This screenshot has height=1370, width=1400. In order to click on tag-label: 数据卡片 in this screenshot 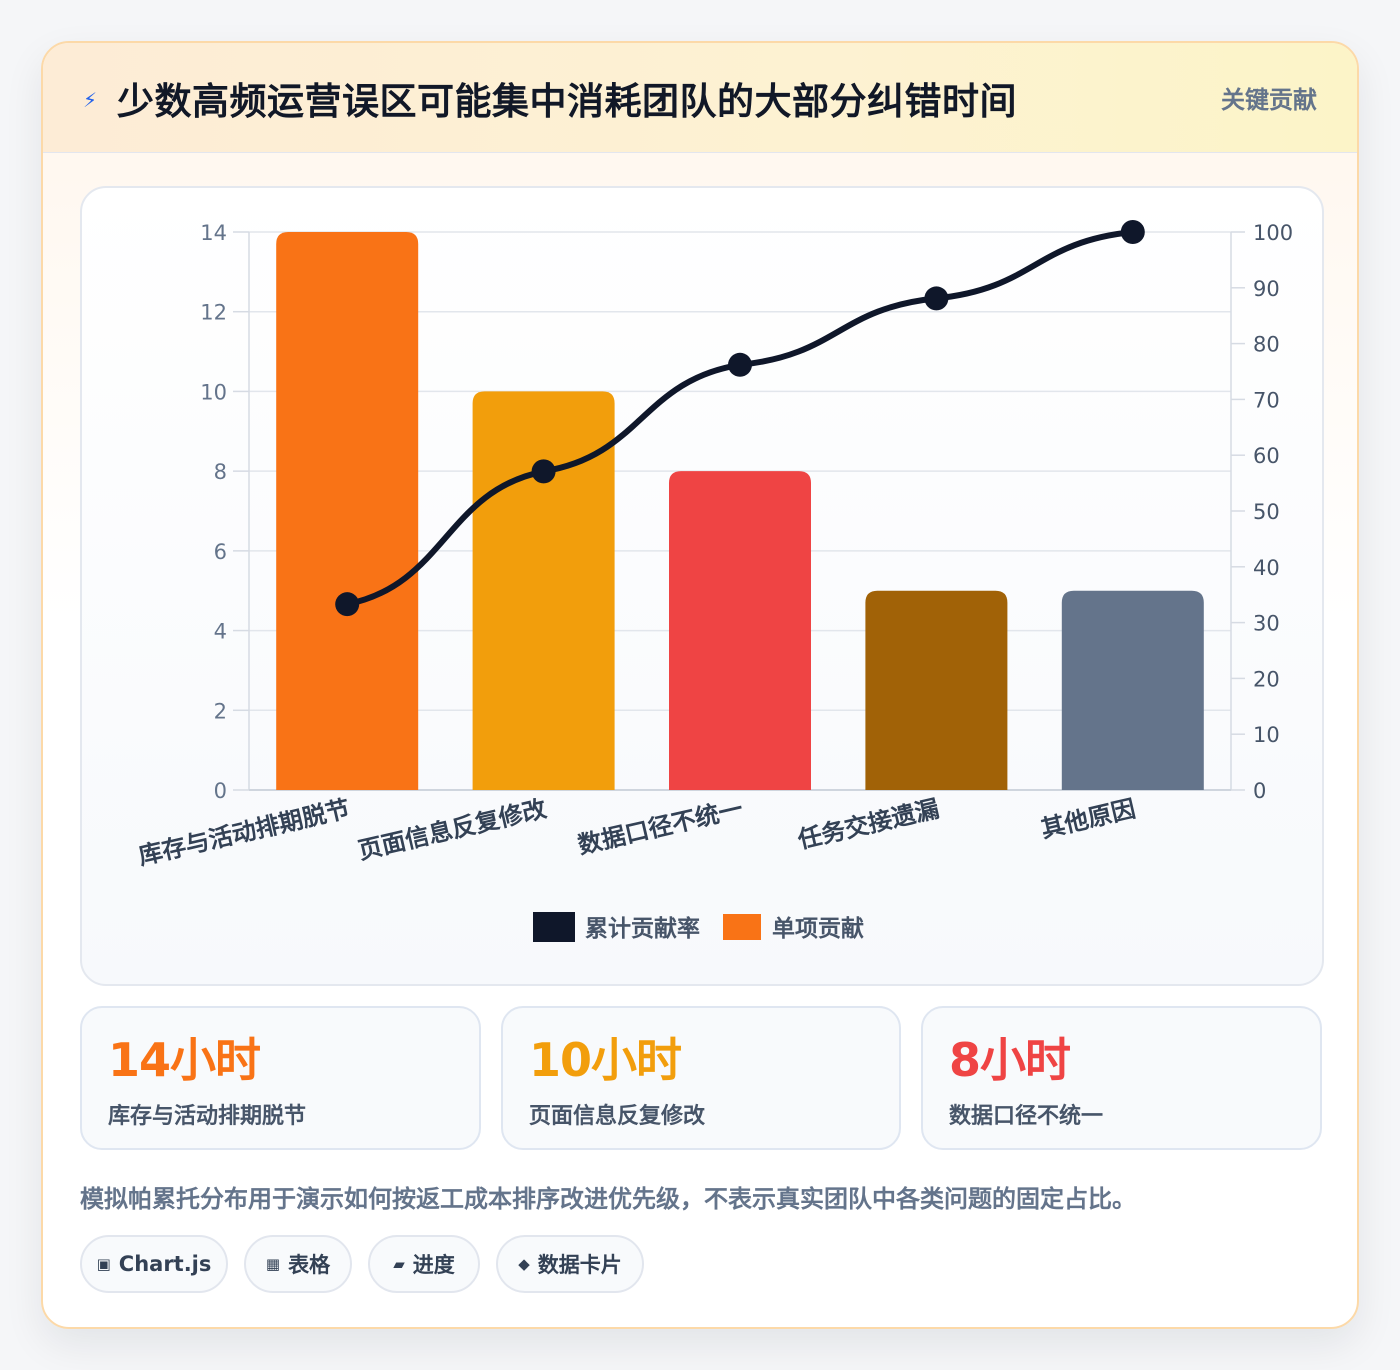, I will do `click(579, 1265)`.